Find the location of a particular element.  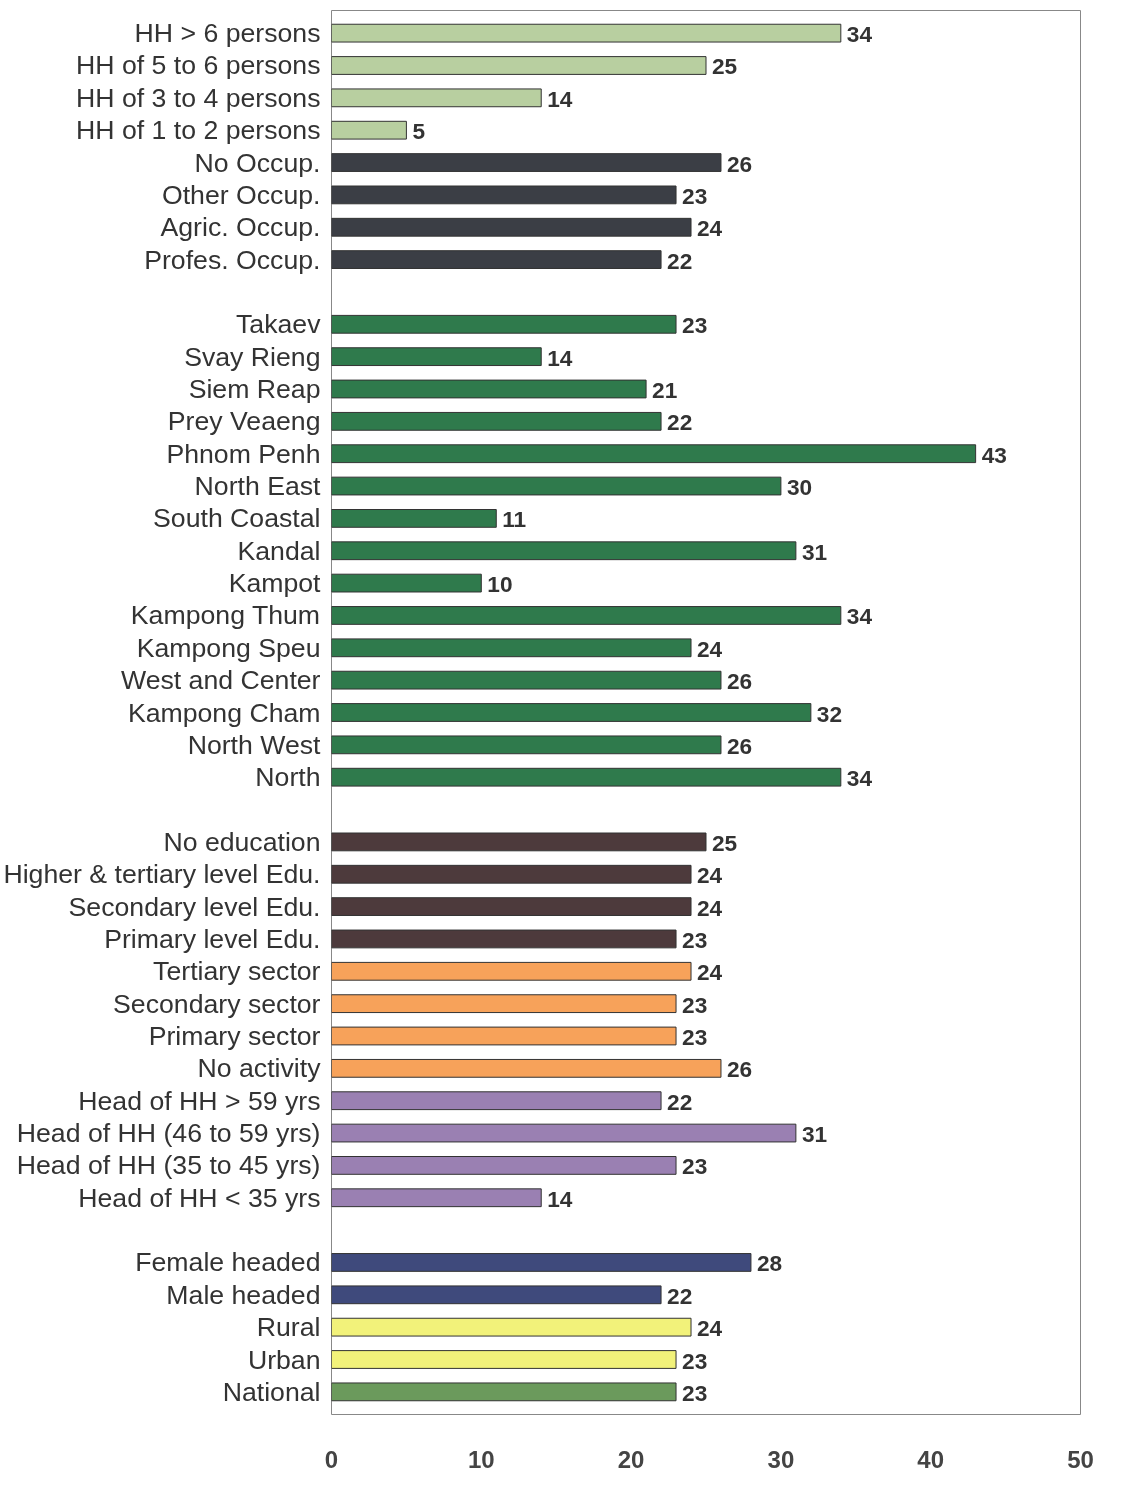

y-tick-label: Svay Rieng is located at coordinates (252, 356).